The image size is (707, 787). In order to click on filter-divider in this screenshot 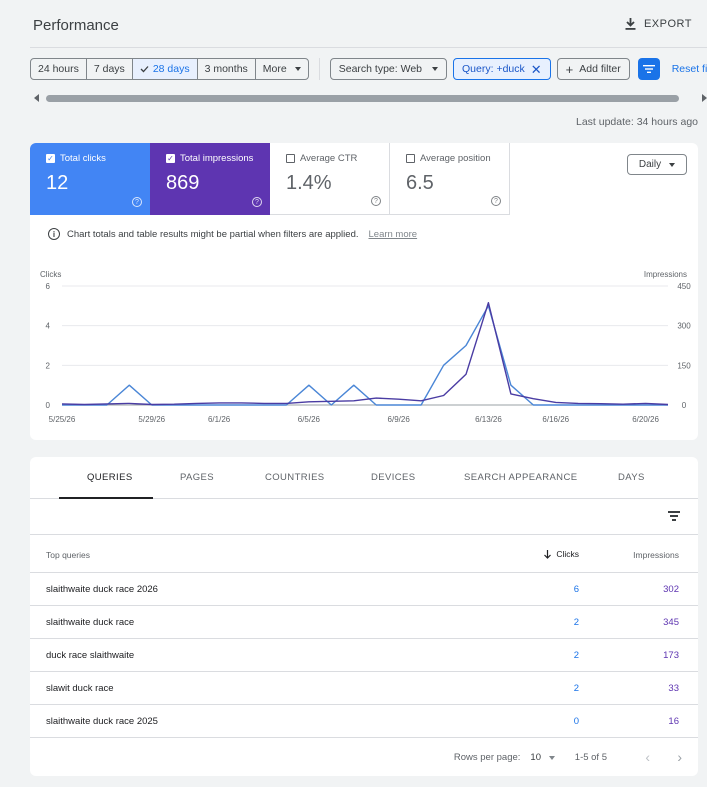, I will do `click(319, 69)`.